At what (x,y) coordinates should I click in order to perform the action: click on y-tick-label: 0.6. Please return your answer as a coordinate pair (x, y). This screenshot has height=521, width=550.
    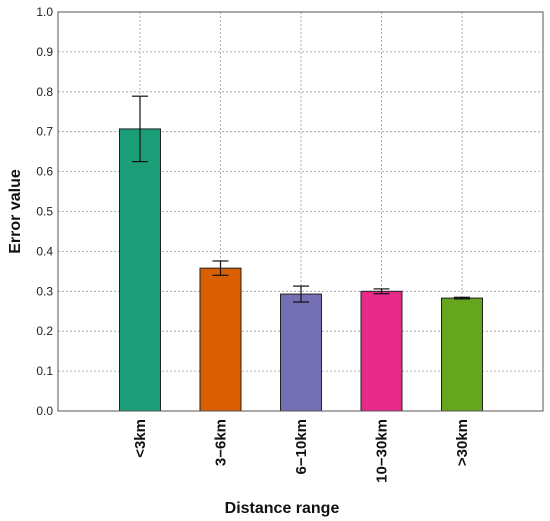
    Looking at the image, I should click on (44, 172).